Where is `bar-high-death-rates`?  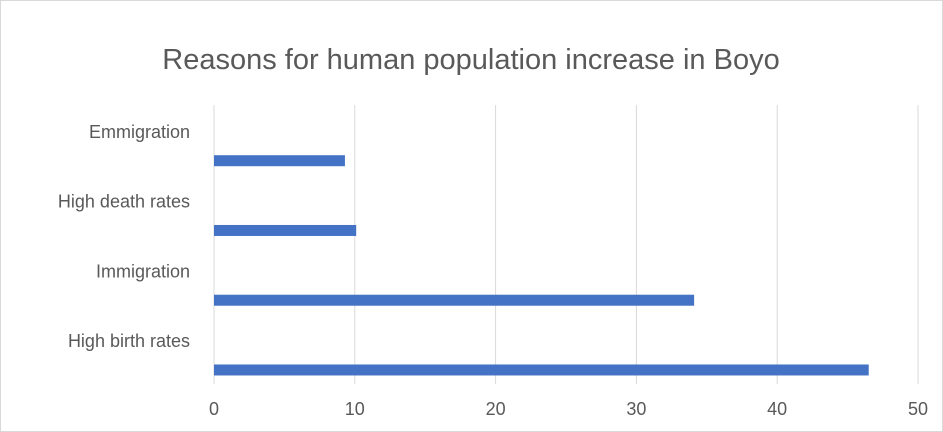
bar-high-death-rates is located at coordinates (285, 230).